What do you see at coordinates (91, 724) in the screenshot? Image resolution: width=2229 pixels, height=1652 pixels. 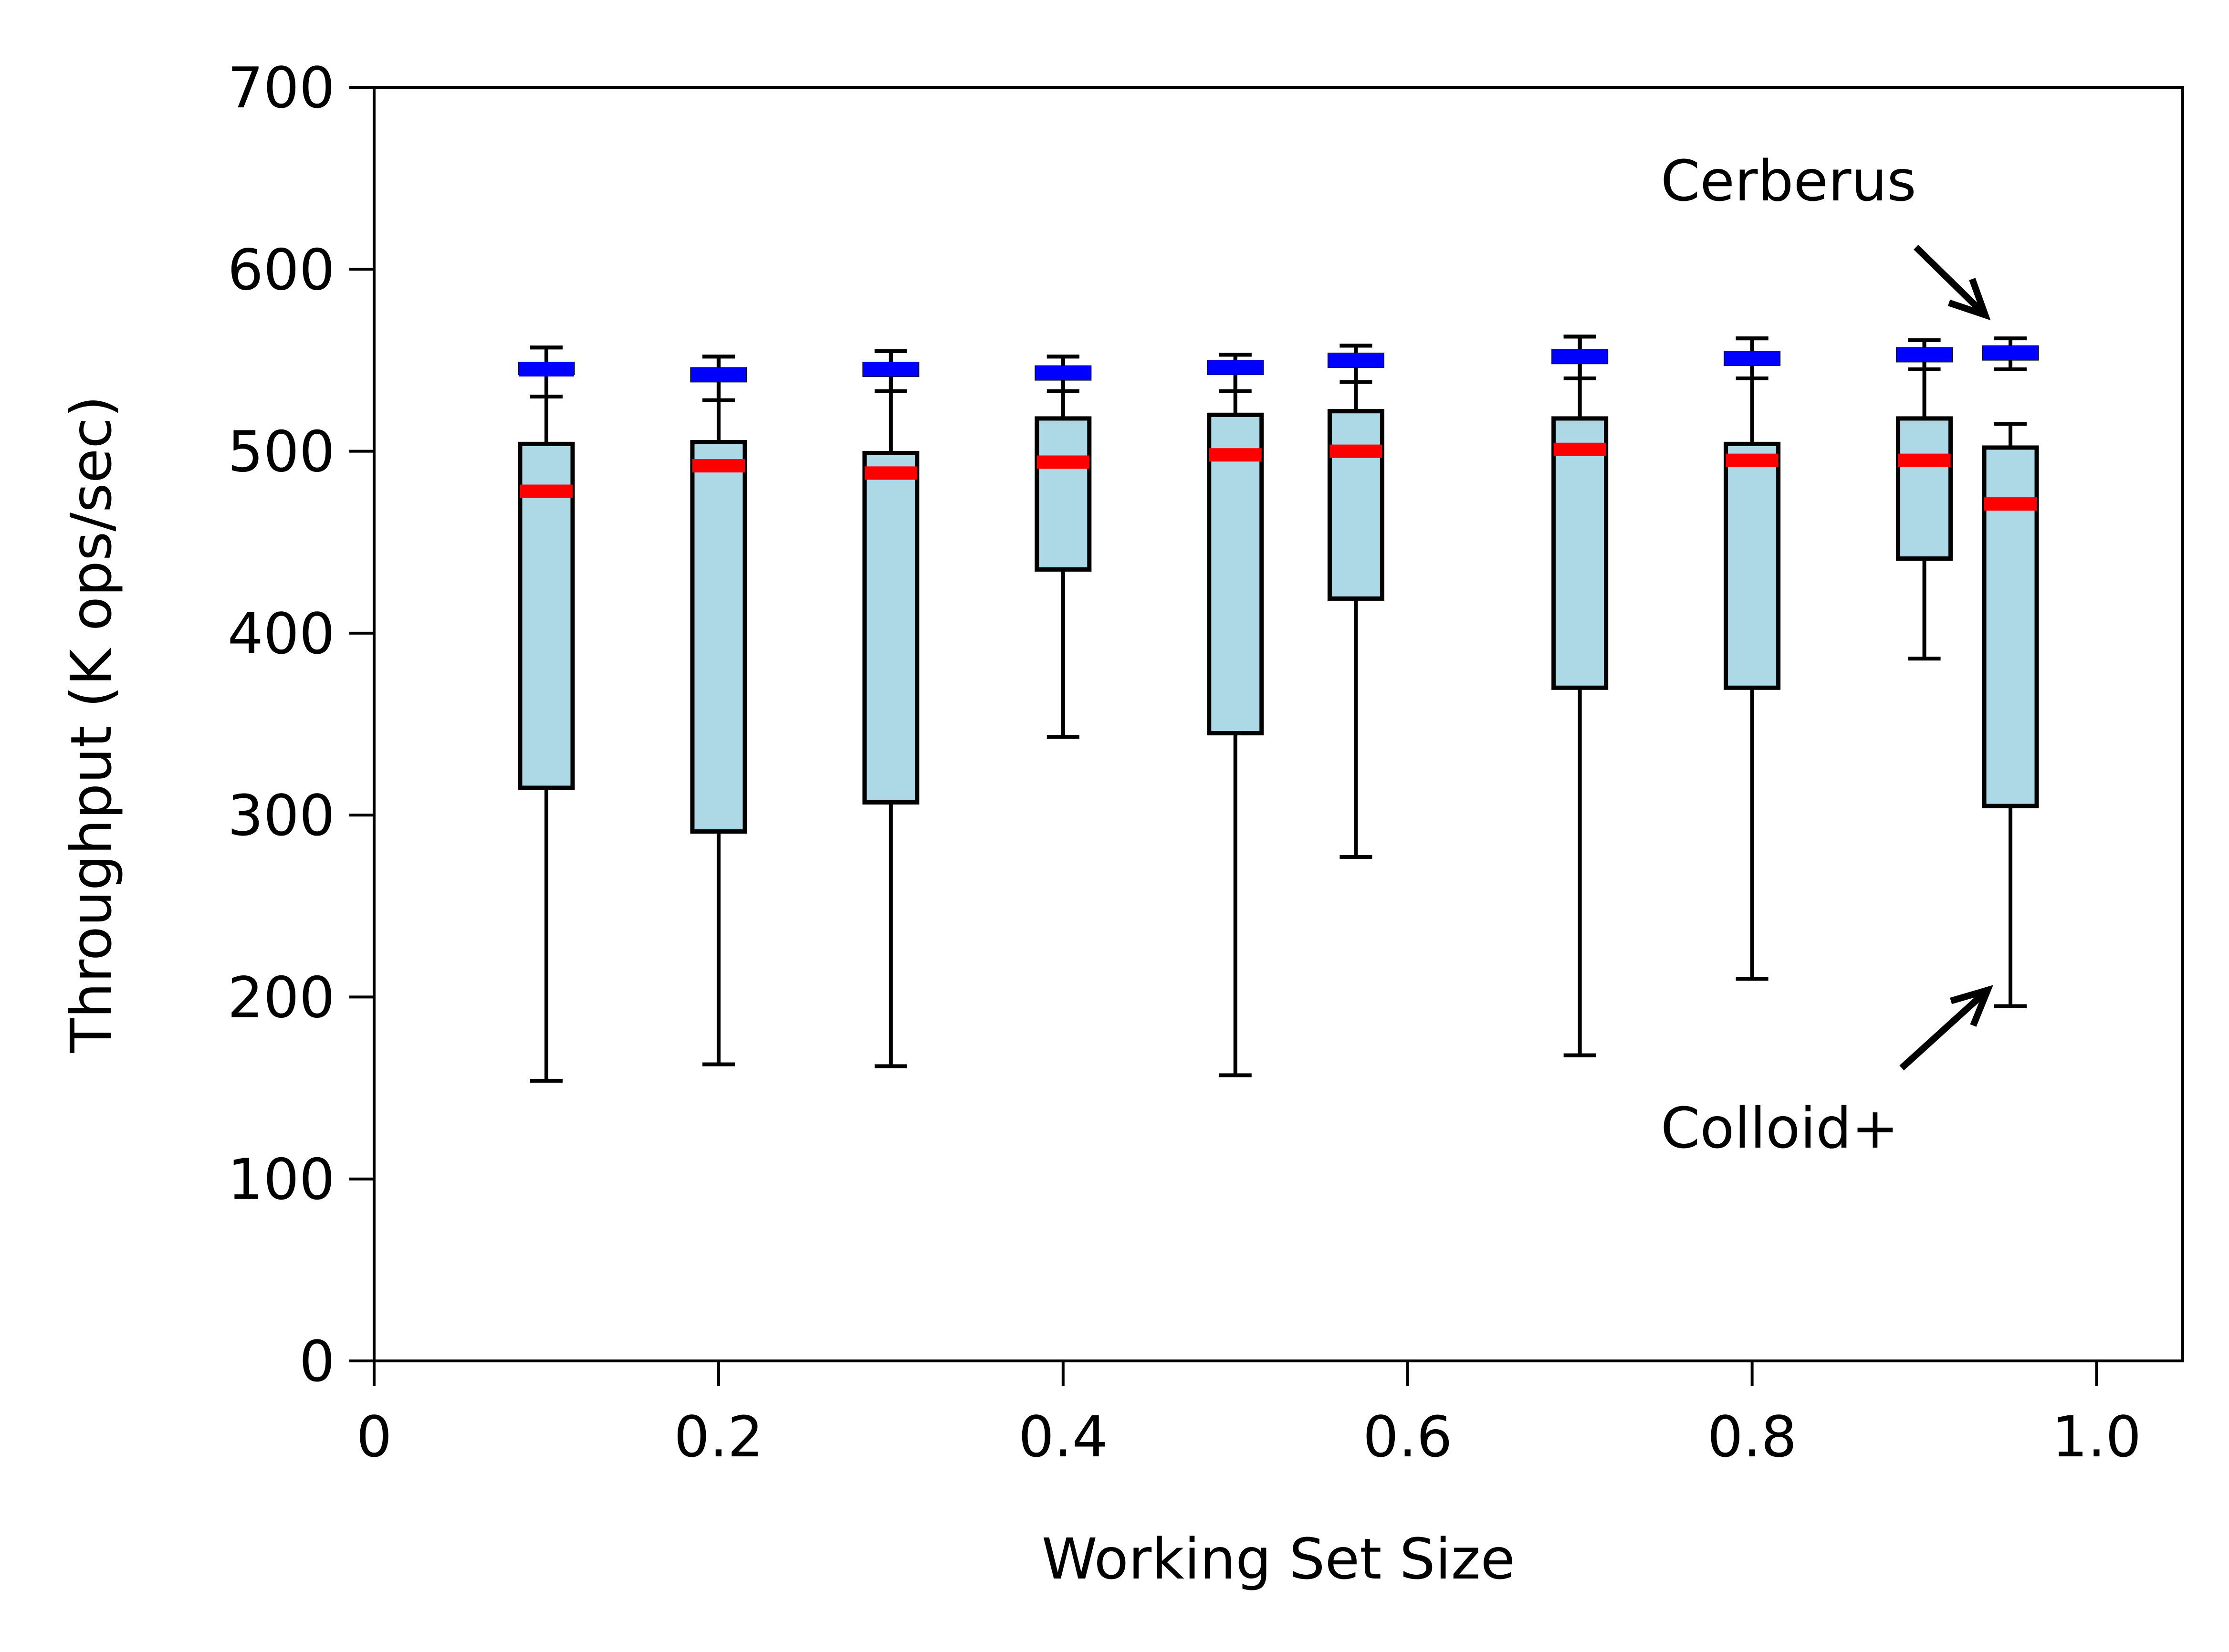 I see `y-axis-label: Throughput (K ops/sec)` at bounding box center [91, 724].